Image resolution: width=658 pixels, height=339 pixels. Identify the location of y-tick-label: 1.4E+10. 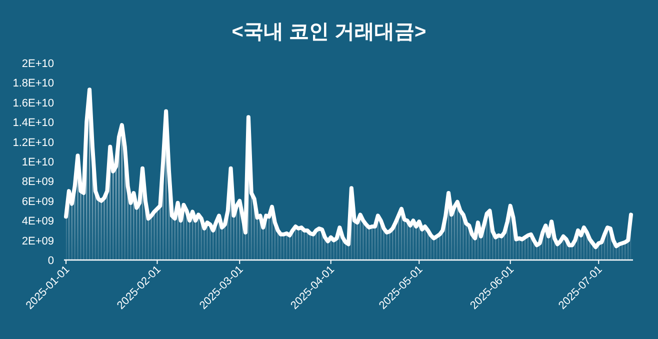
(33, 123).